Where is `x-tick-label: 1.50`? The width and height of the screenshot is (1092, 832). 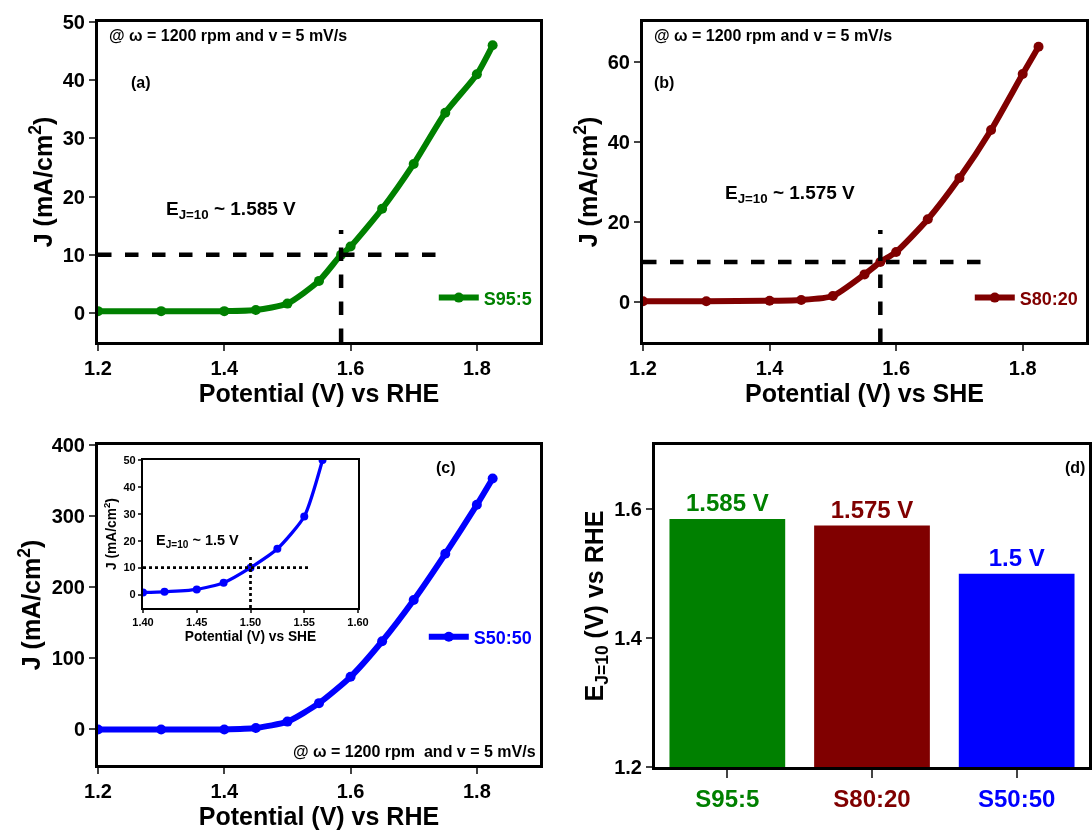
x-tick-label: 1.50 is located at coordinates (250, 622).